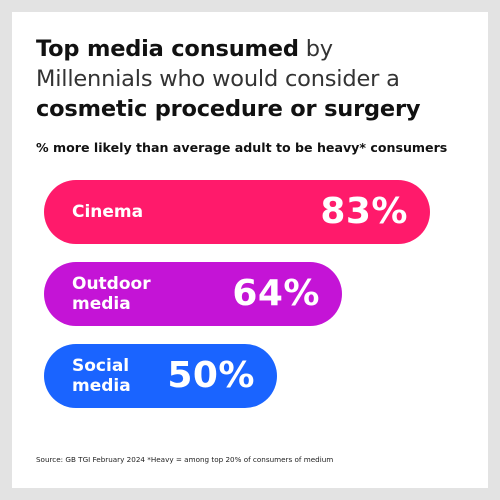  I want to click on bar-label: Outdoor media, so click(111, 294).